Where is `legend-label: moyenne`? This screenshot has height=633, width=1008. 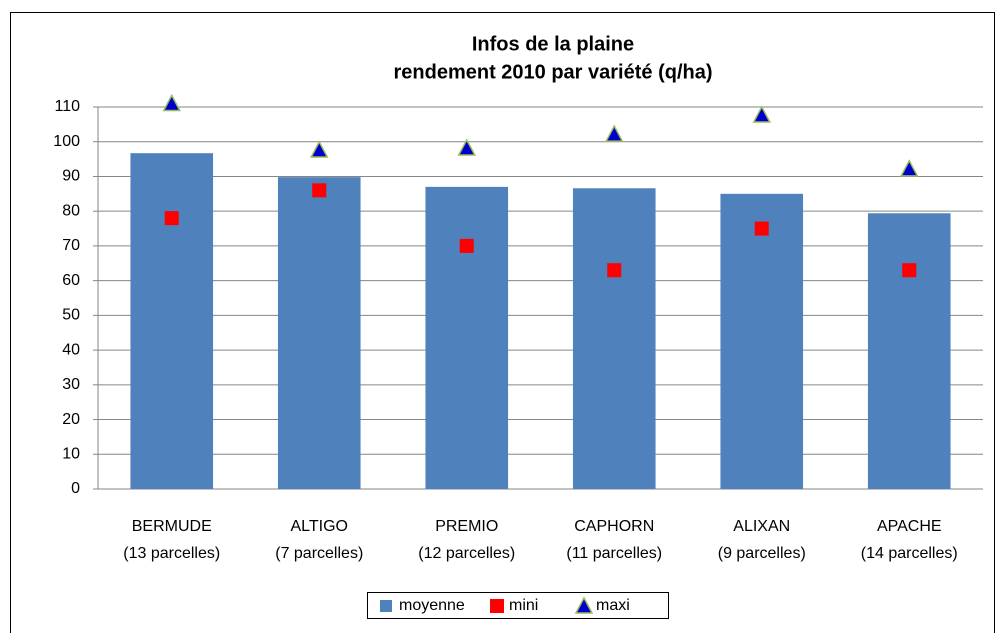
legend-label: moyenne is located at coordinates (432, 605).